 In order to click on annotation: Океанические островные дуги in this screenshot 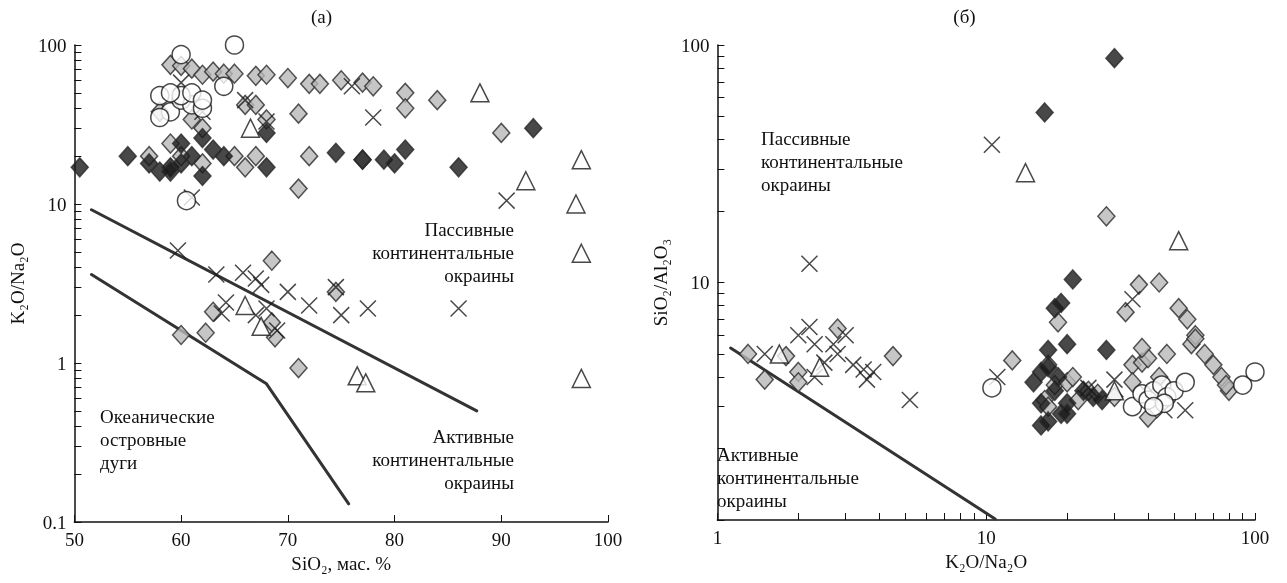, I will do `click(157, 439)`.